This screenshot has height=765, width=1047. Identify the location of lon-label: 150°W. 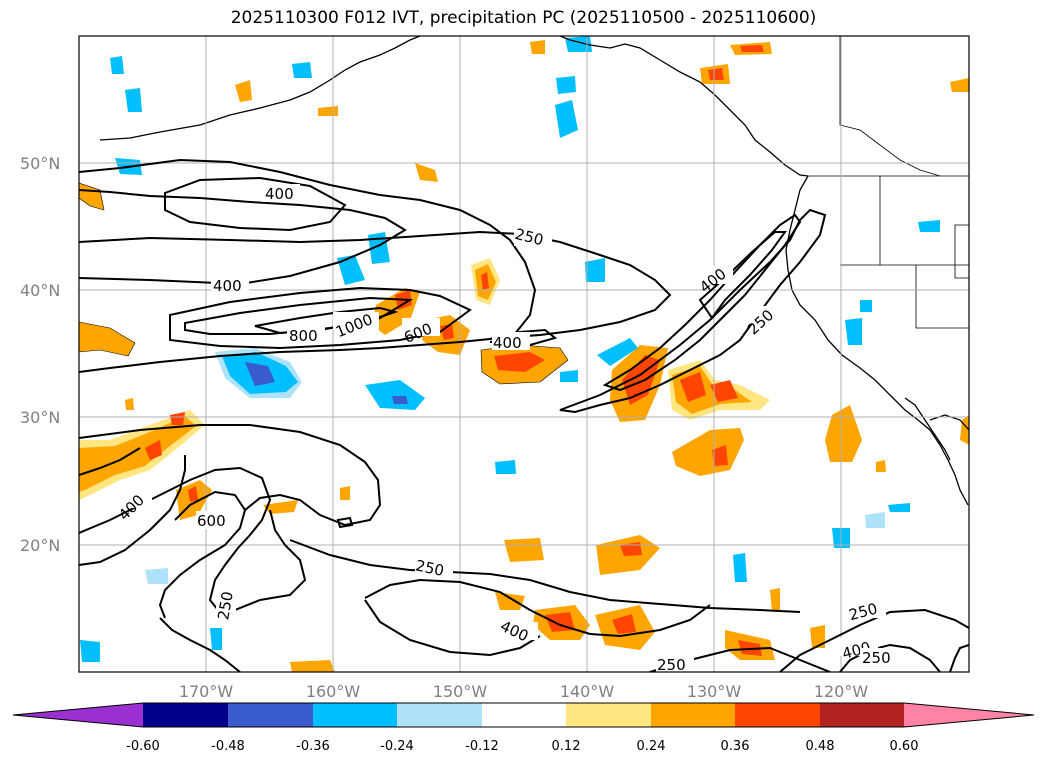
(460, 691).